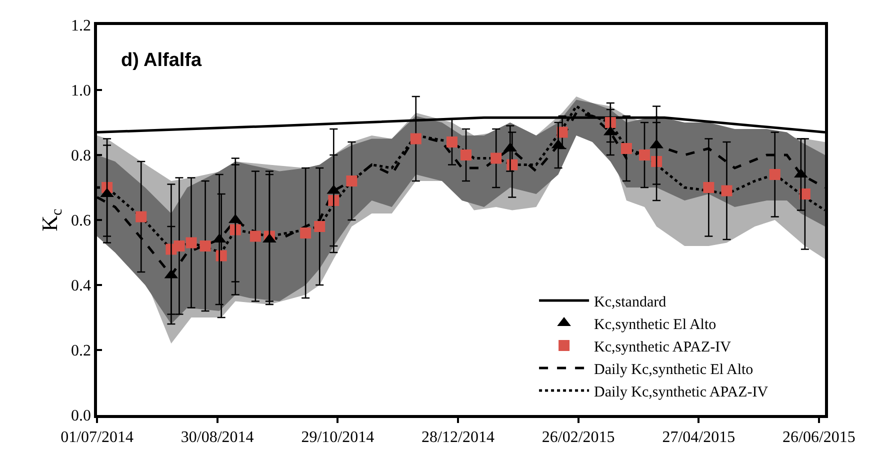 The image size is (882, 458). What do you see at coordinates (217, 437) in the screenshot?
I see `x-tick-label: 30/08/2014` at bounding box center [217, 437].